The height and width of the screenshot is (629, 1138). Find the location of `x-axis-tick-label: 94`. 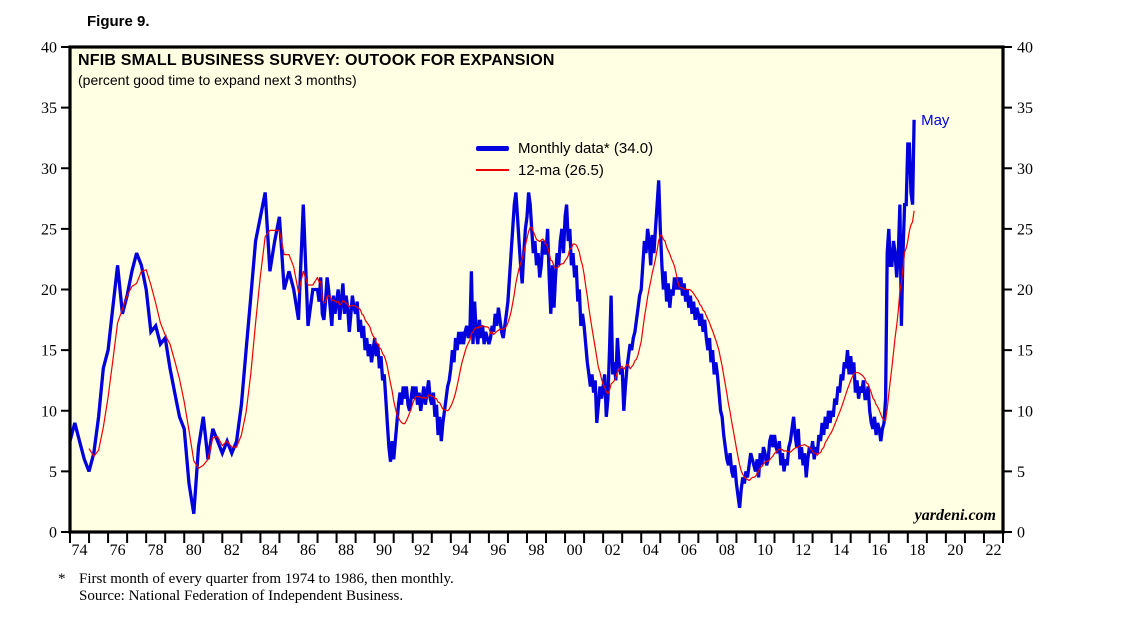

x-axis-tick-label: 94 is located at coordinates (460, 550).